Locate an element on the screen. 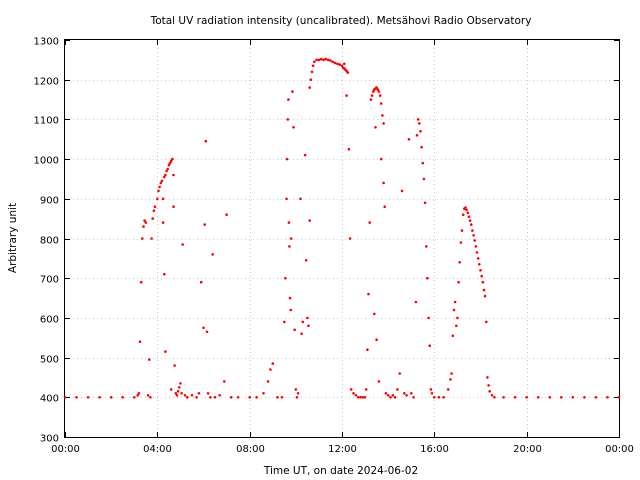  y-axis-label: Arbitrary unit is located at coordinates (13, 238).